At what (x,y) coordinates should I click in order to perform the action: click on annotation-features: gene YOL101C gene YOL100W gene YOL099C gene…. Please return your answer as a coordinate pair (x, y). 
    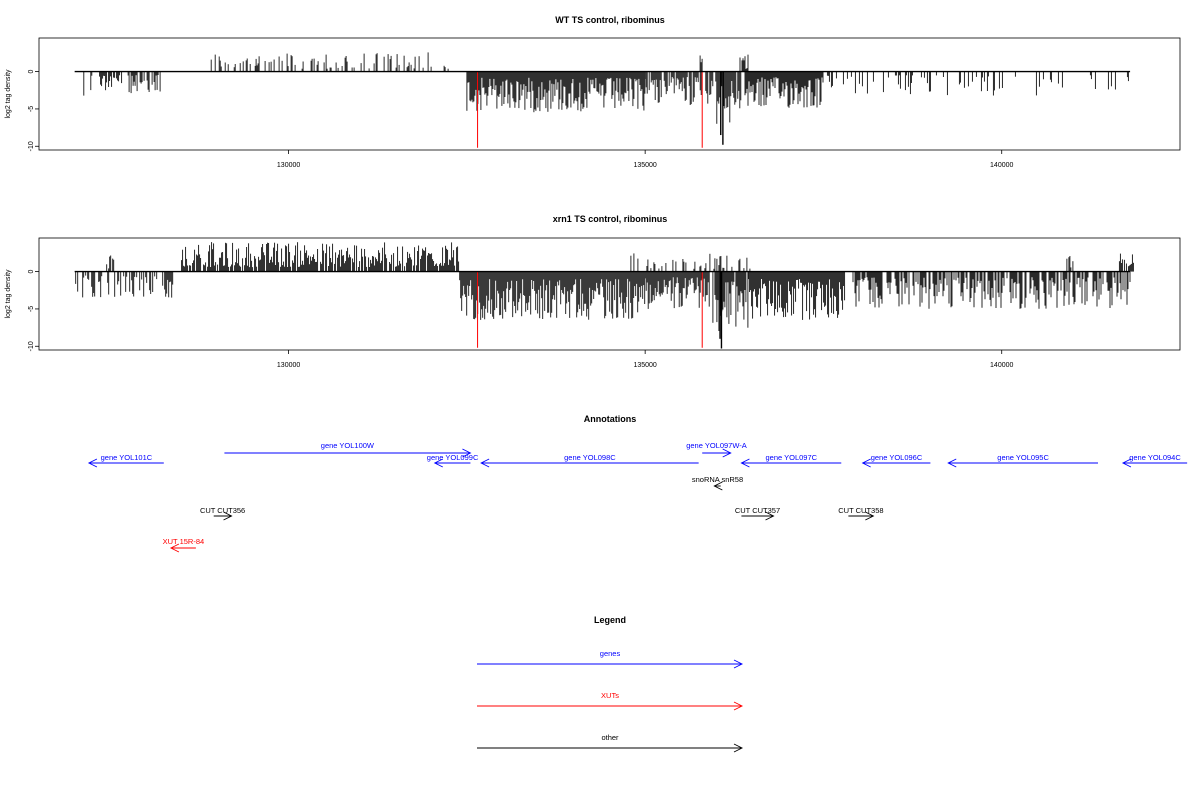
    Looking at the image, I should click on (637, 497).